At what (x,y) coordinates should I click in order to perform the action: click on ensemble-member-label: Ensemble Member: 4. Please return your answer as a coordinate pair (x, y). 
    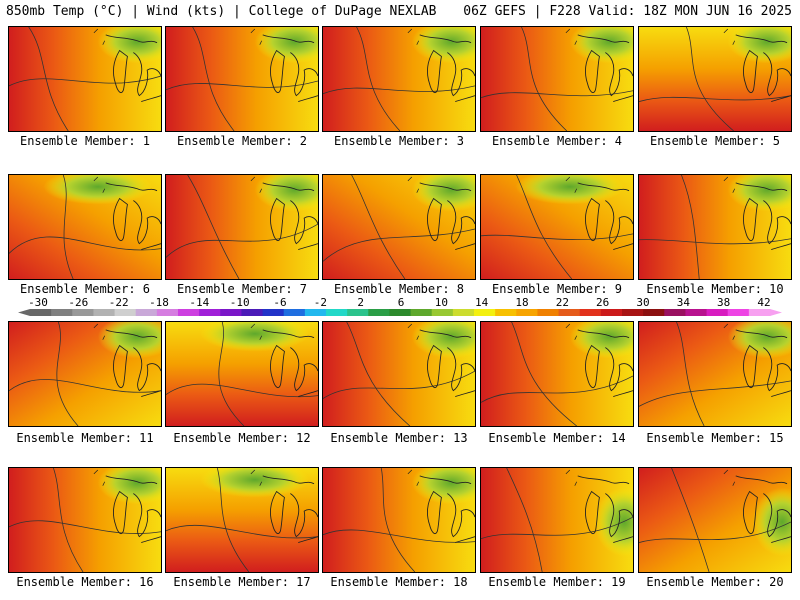
    Looking at the image, I should click on (557, 141).